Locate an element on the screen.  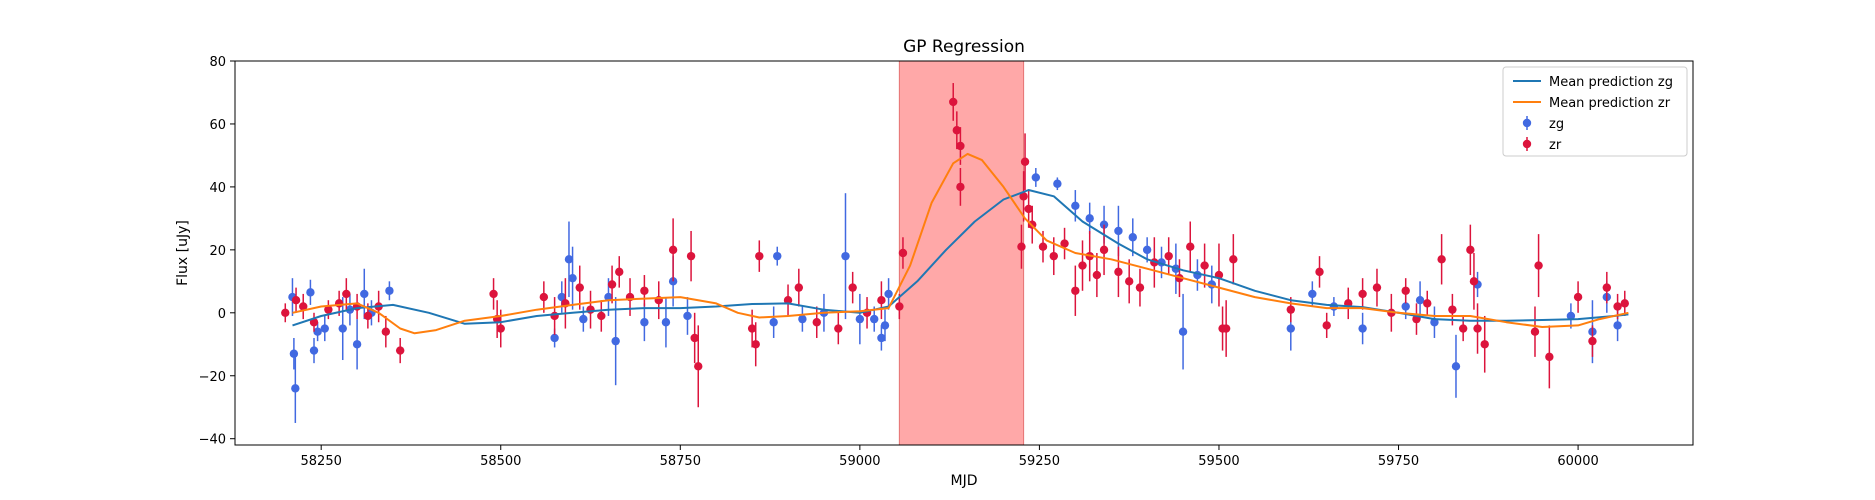
y-tick-label: −40 is located at coordinates (212, 440).